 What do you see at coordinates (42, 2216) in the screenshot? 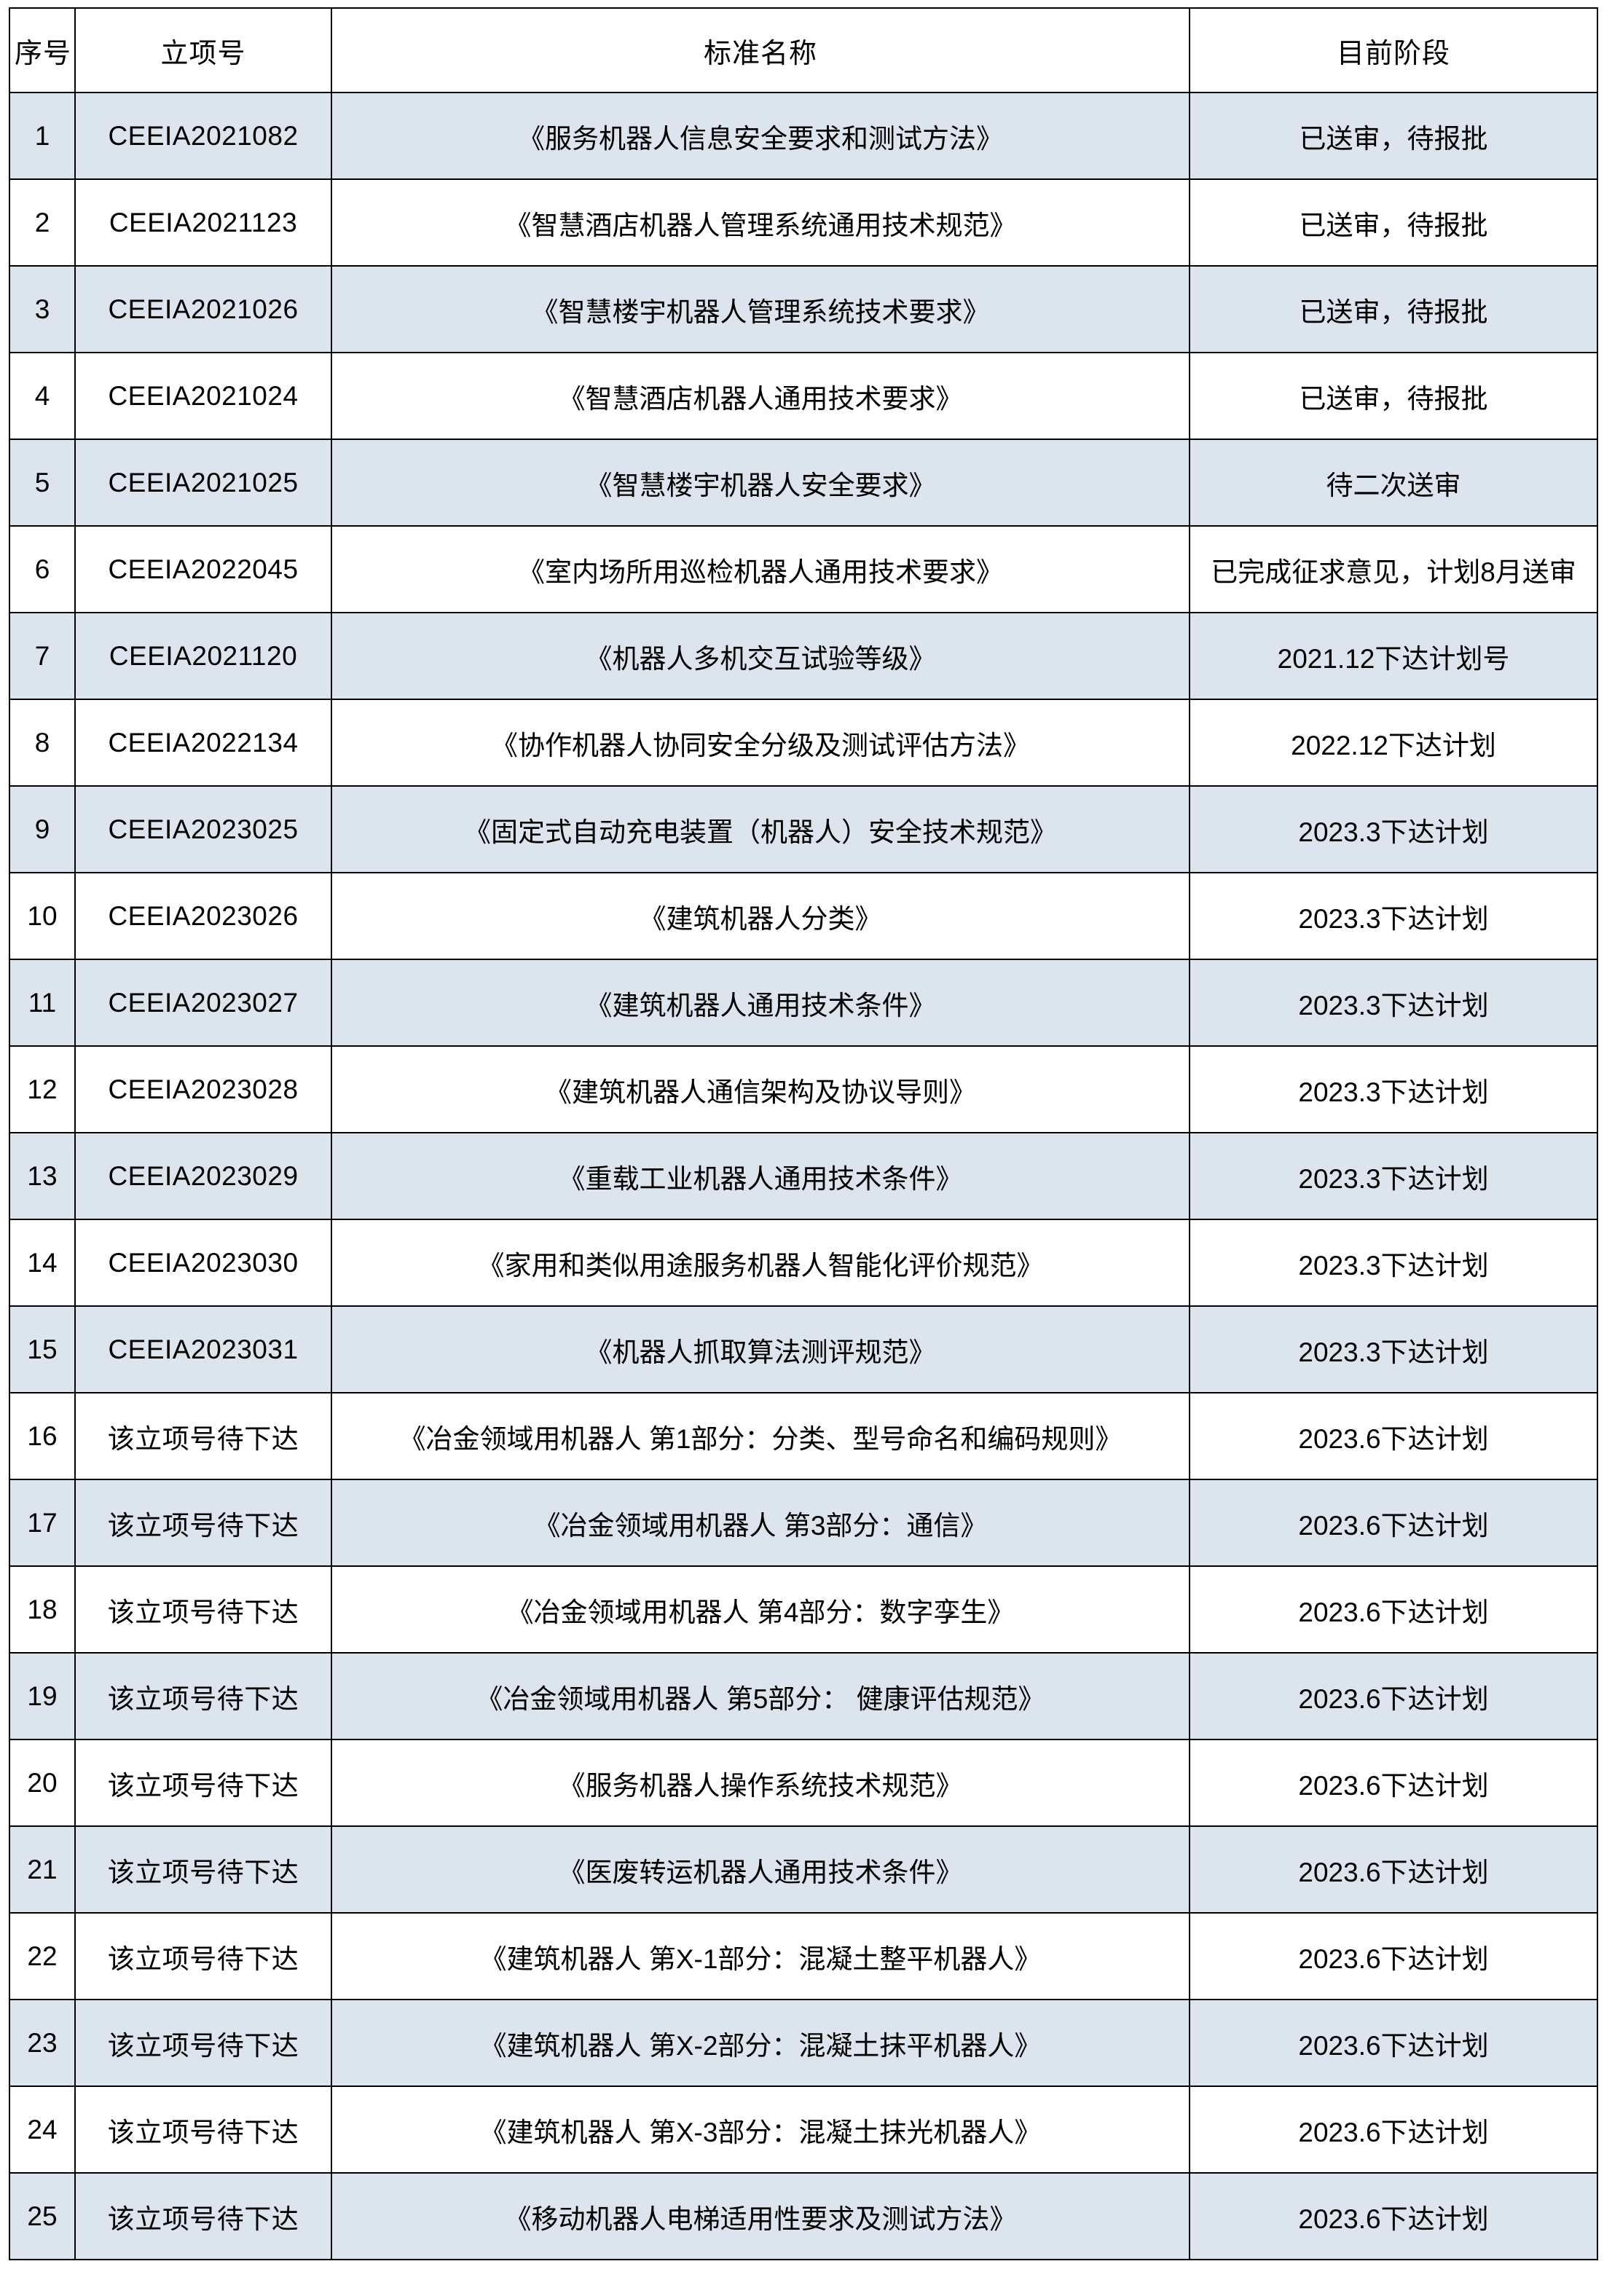
I see `cell-sequence-number: 25` at bounding box center [42, 2216].